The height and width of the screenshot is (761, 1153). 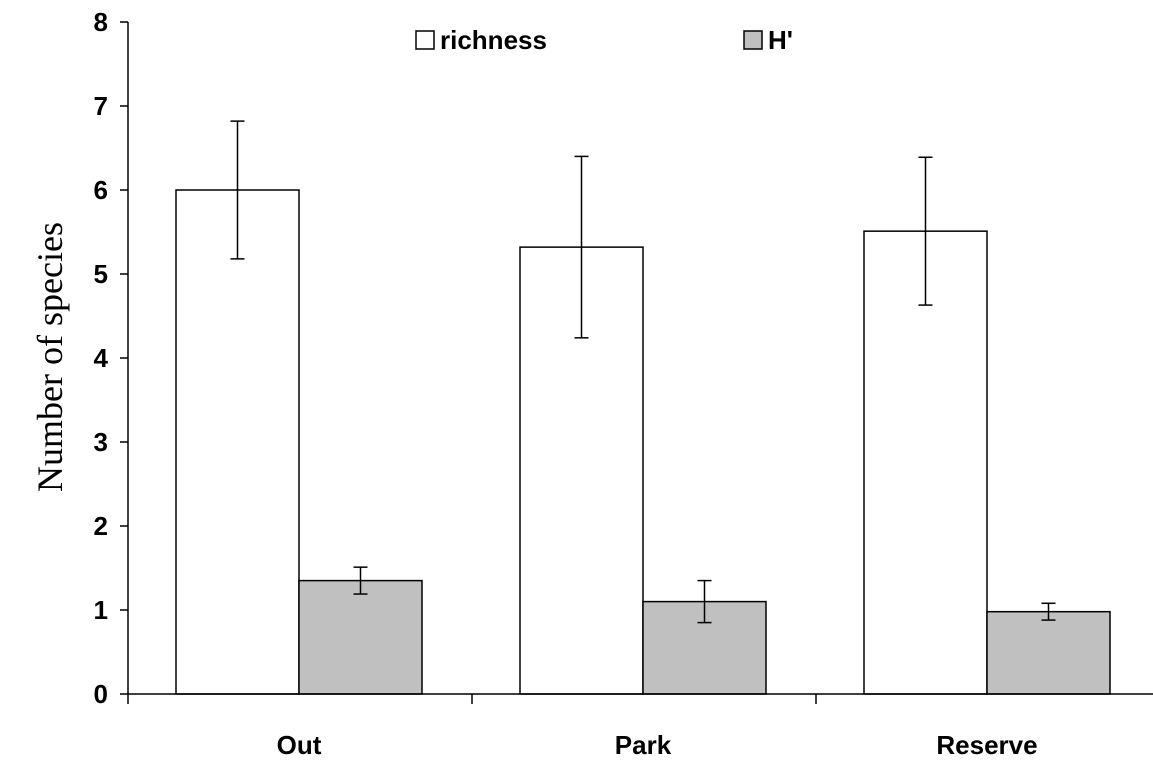 What do you see at coordinates (704, 601) in the screenshot?
I see `error-bar-H-park` at bounding box center [704, 601].